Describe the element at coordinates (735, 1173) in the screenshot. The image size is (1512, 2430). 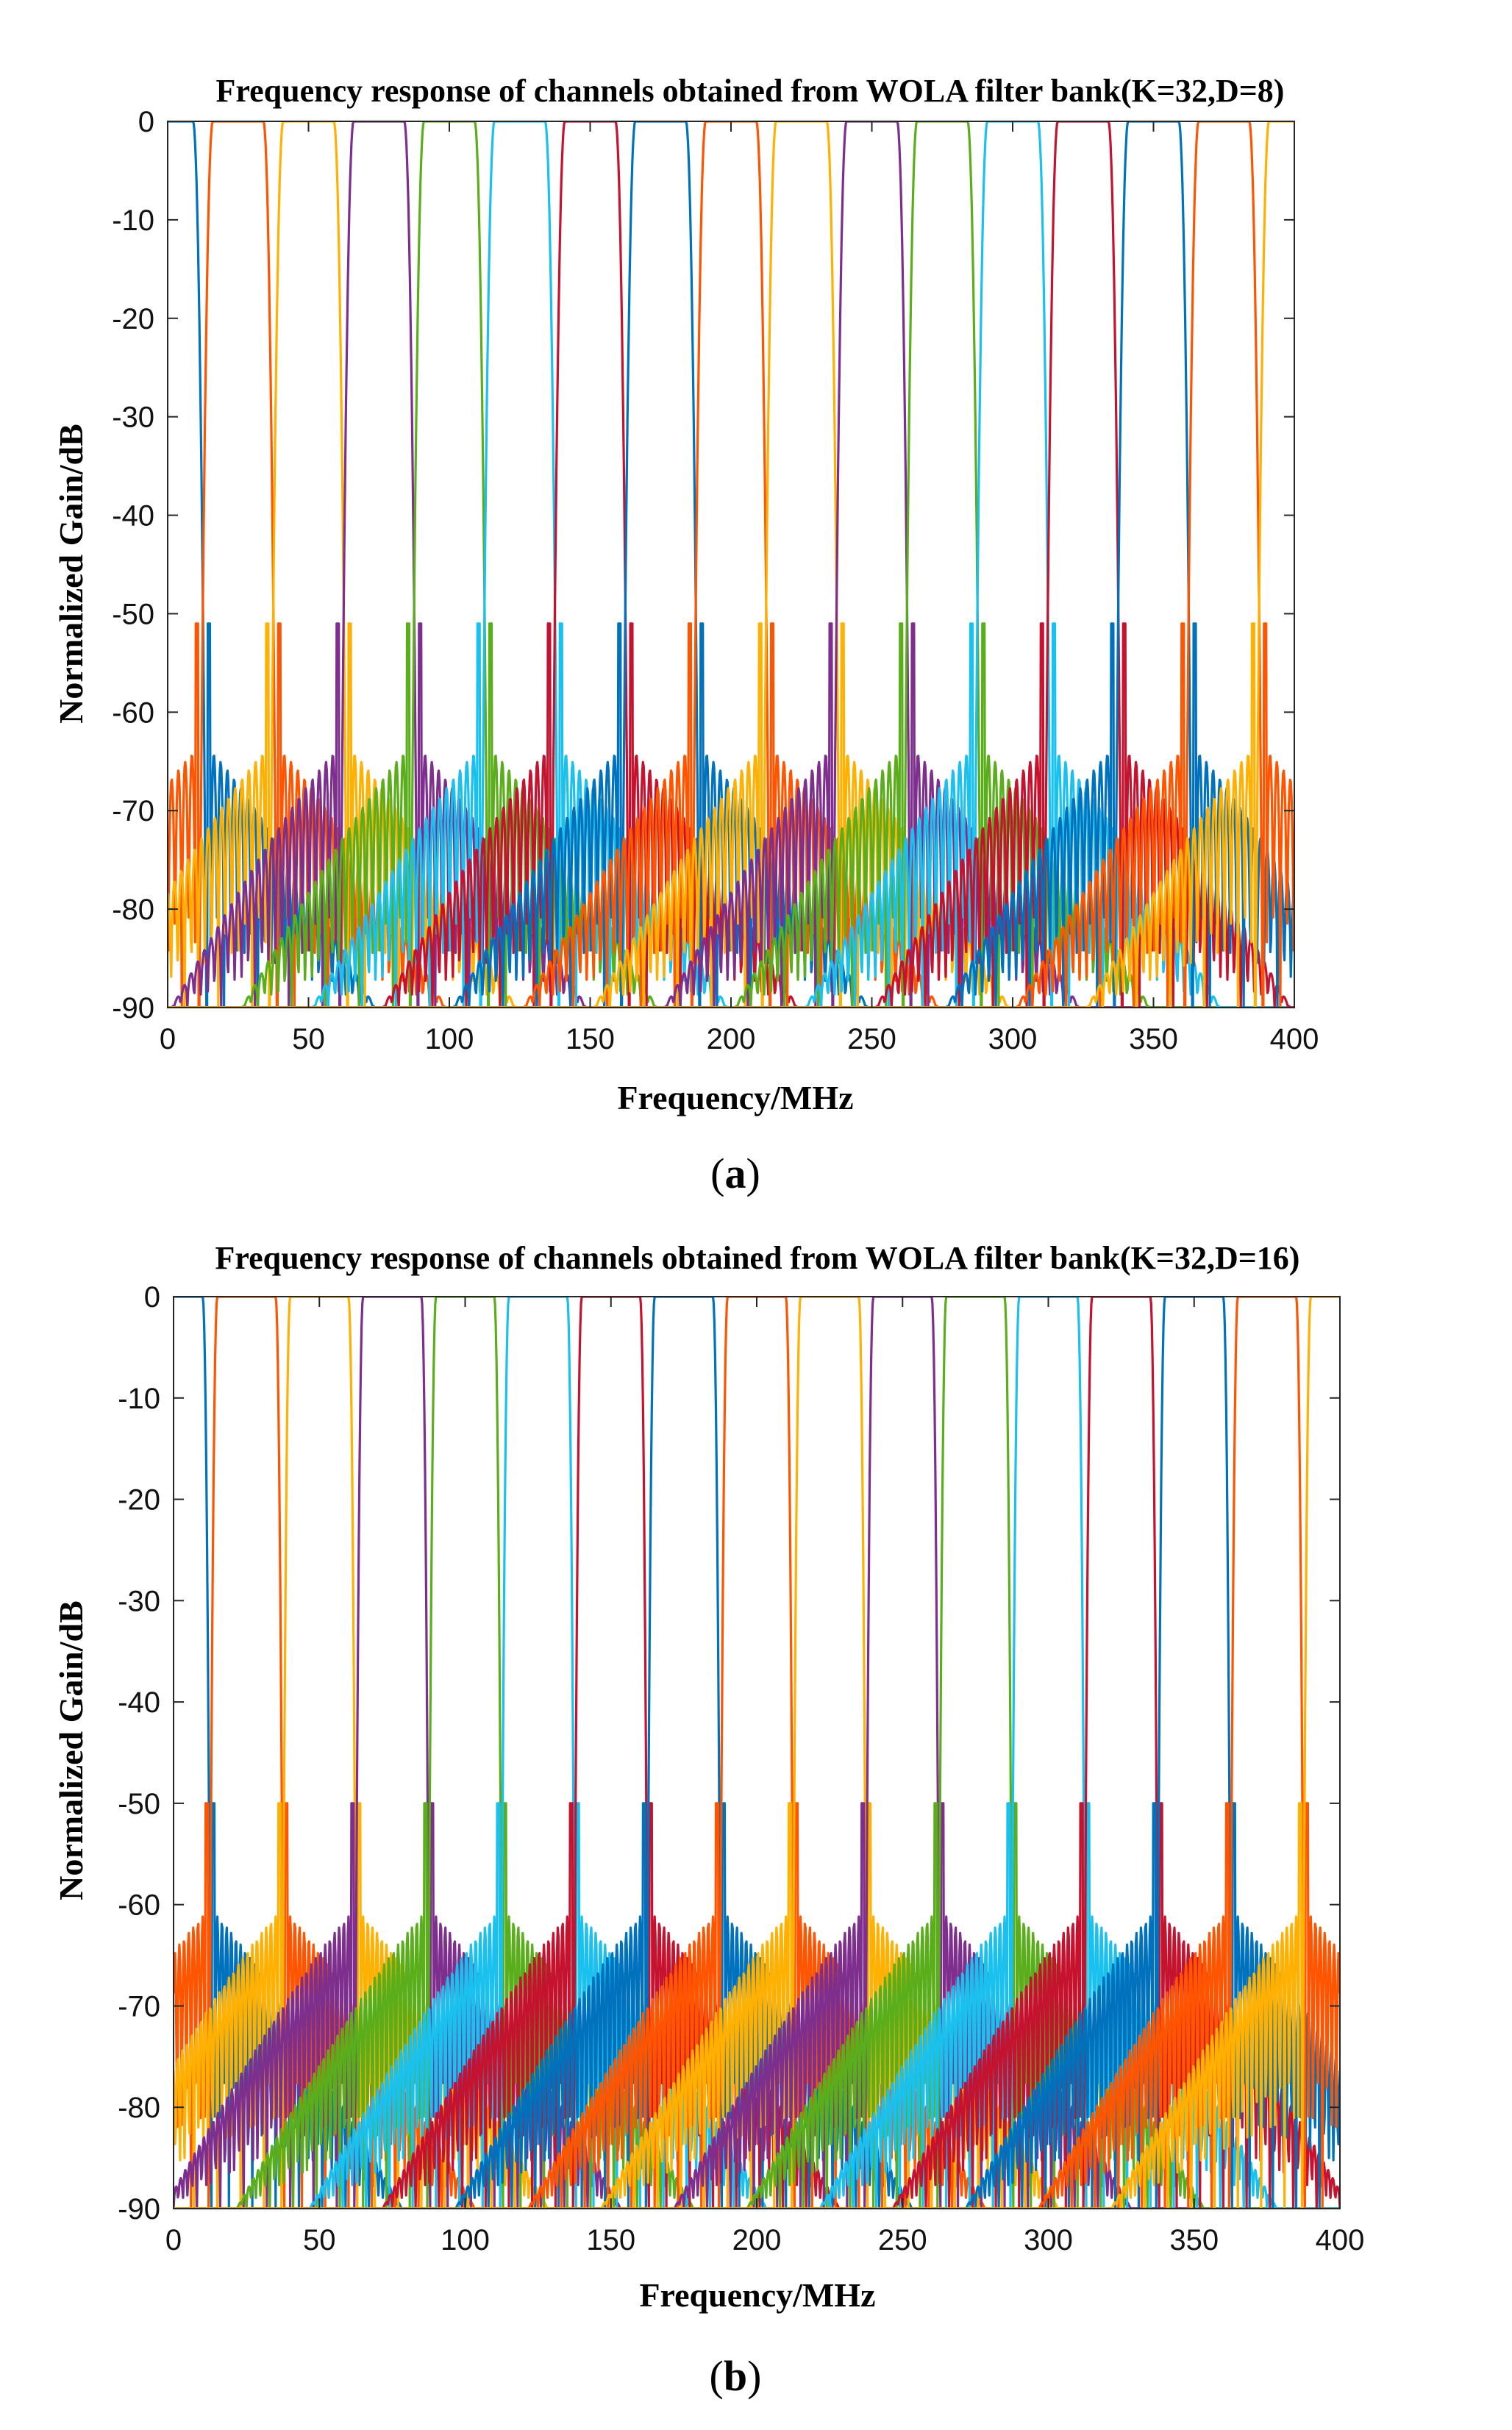
I see `panel-caption: (a)` at that location.